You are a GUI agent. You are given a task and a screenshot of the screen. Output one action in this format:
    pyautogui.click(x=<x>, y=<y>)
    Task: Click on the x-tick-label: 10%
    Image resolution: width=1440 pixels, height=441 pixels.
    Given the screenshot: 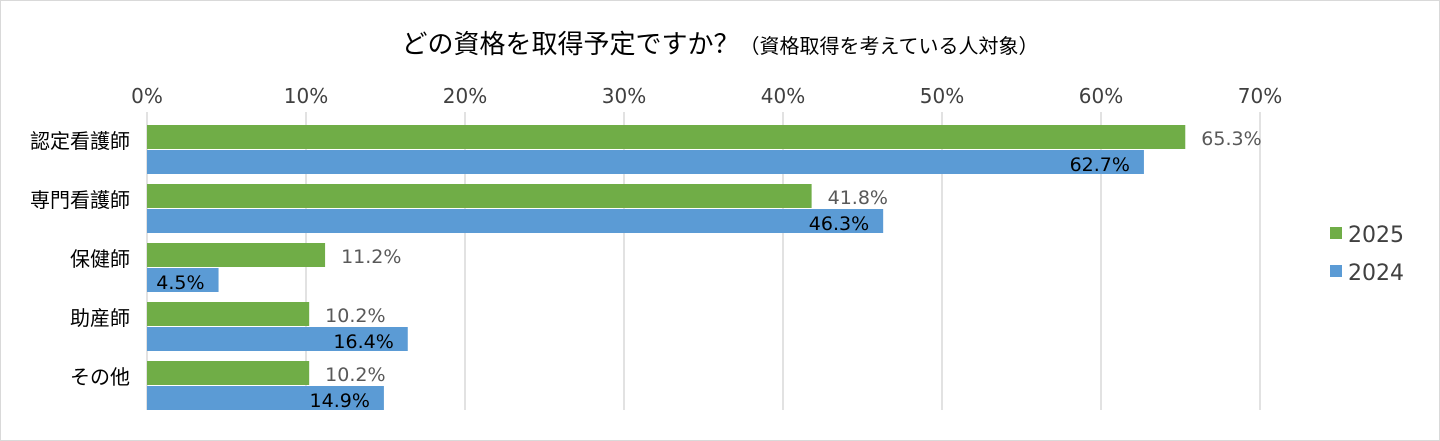 What is the action you would take?
    pyautogui.click(x=306, y=96)
    